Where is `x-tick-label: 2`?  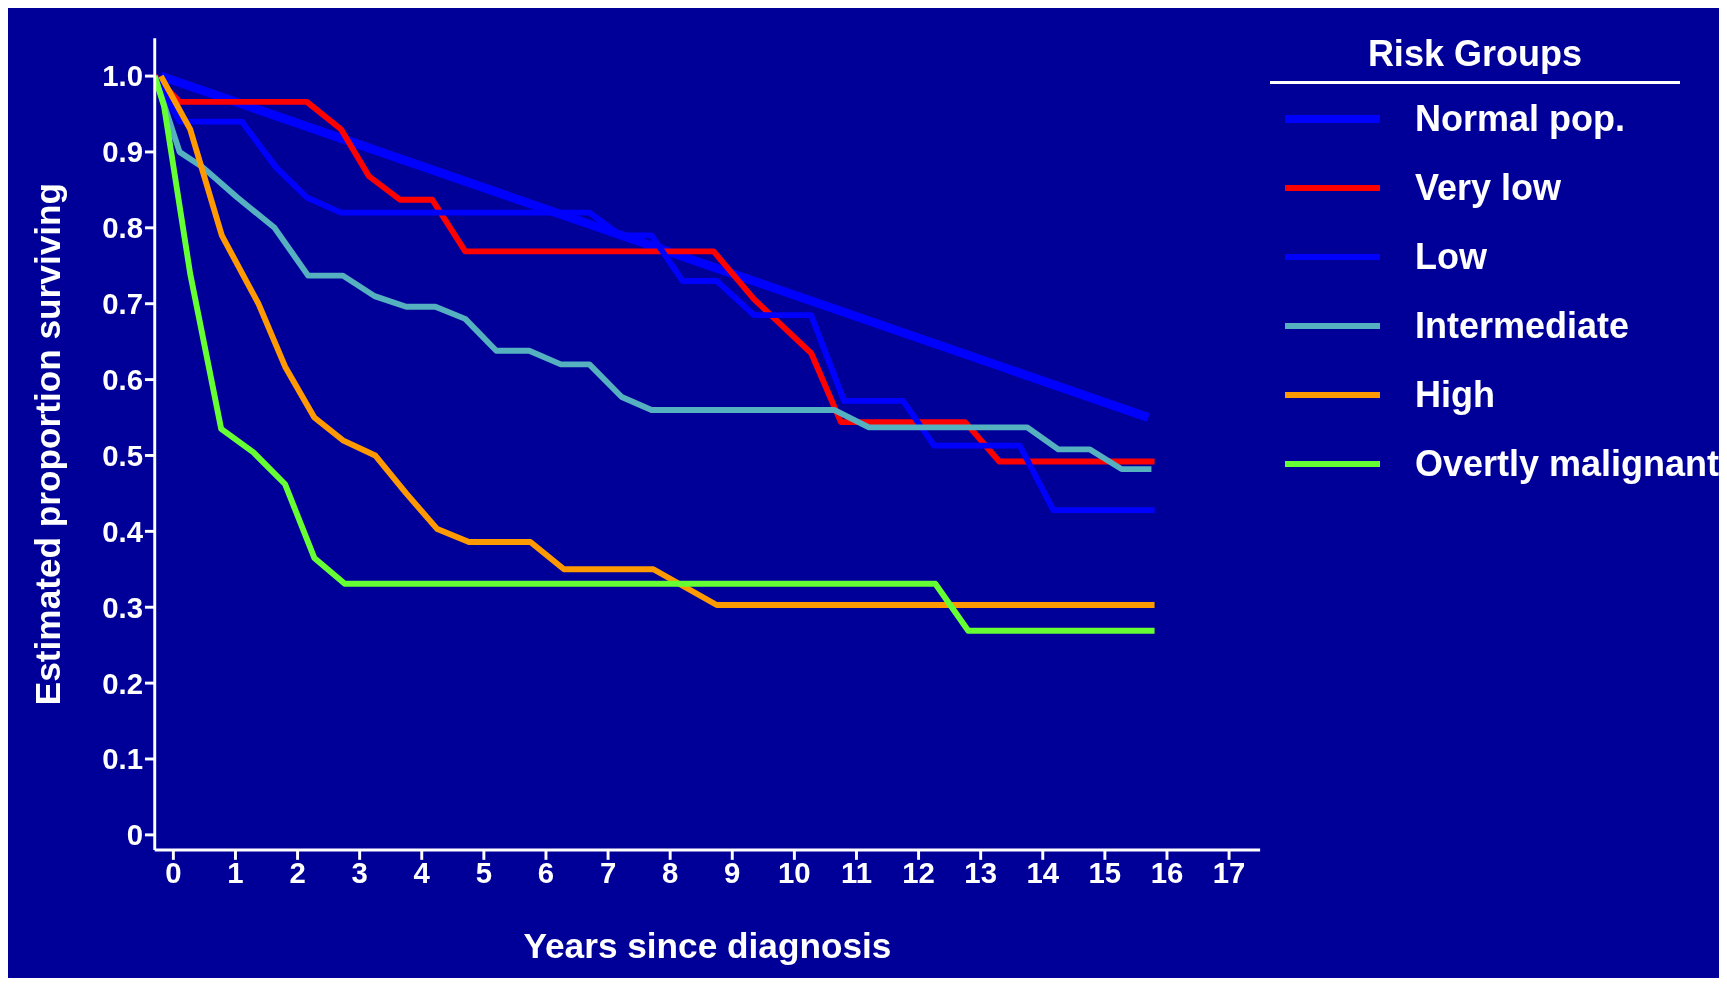 x-tick-label: 2 is located at coordinates (297, 872).